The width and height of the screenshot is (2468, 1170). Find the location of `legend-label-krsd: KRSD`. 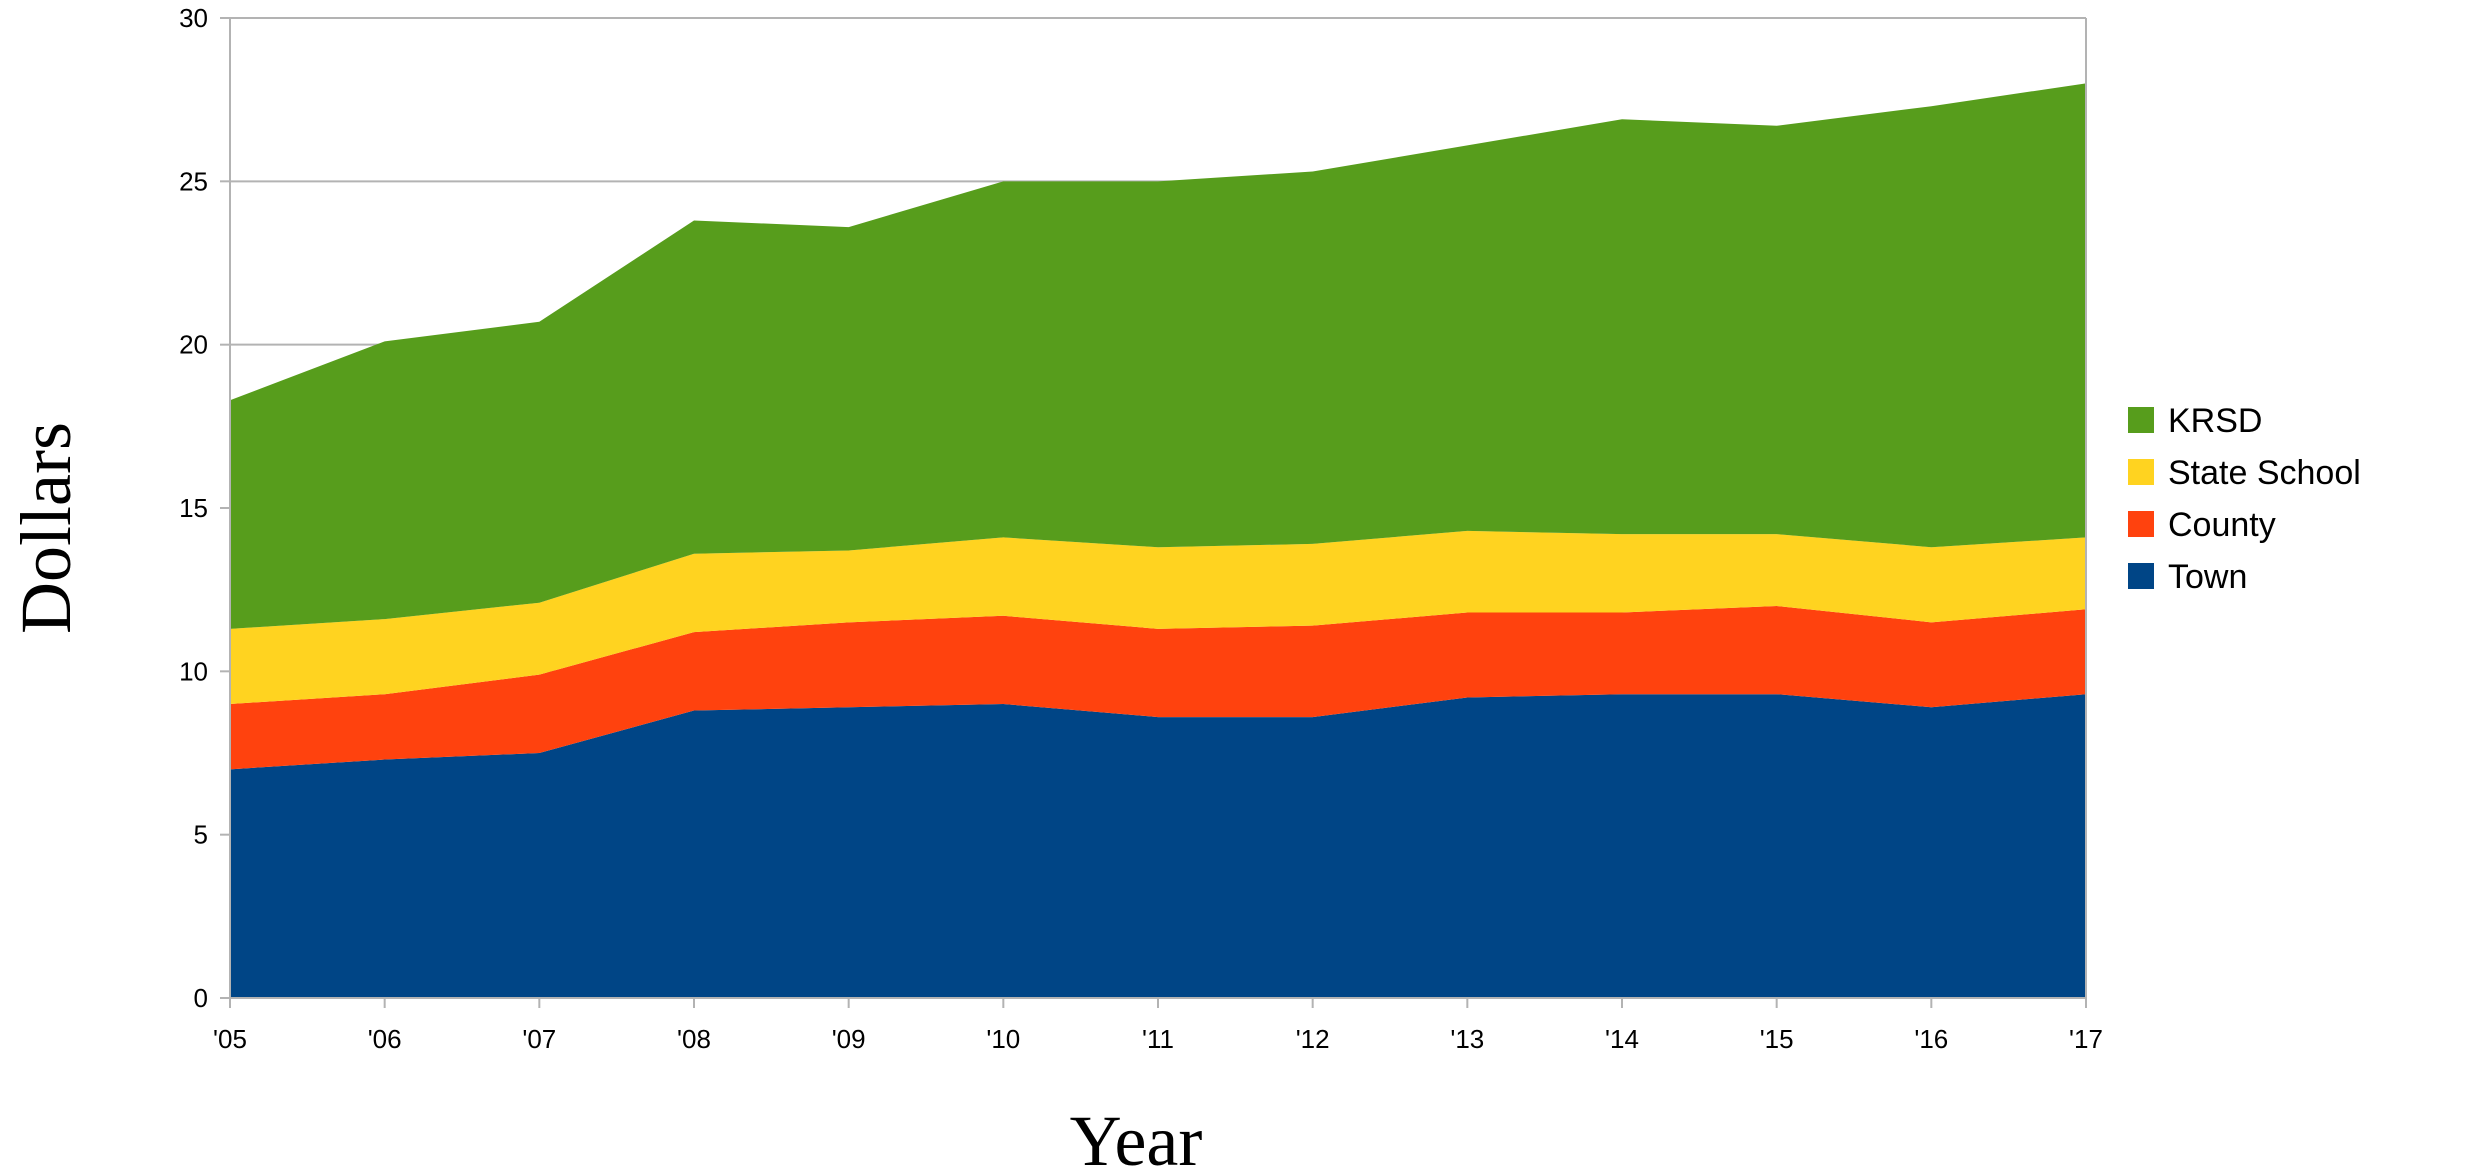

legend-label-krsd: KRSD is located at coordinates (2215, 421).